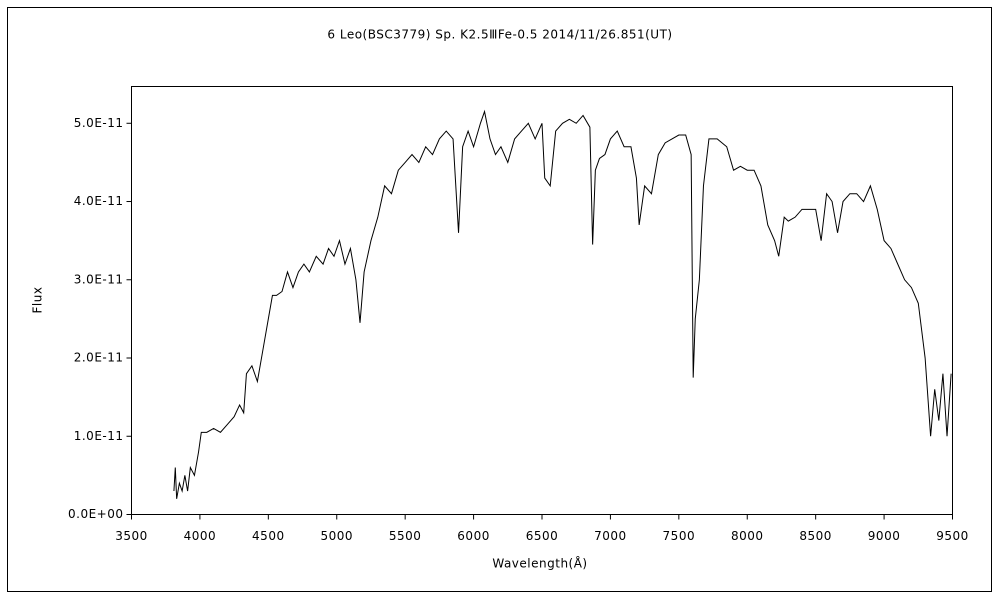 The width and height of the screenshot is (1000, 600). Describe the element at coordinates (542, 536) in the screenshot. I see `x-tick-label: 6500` at that location.